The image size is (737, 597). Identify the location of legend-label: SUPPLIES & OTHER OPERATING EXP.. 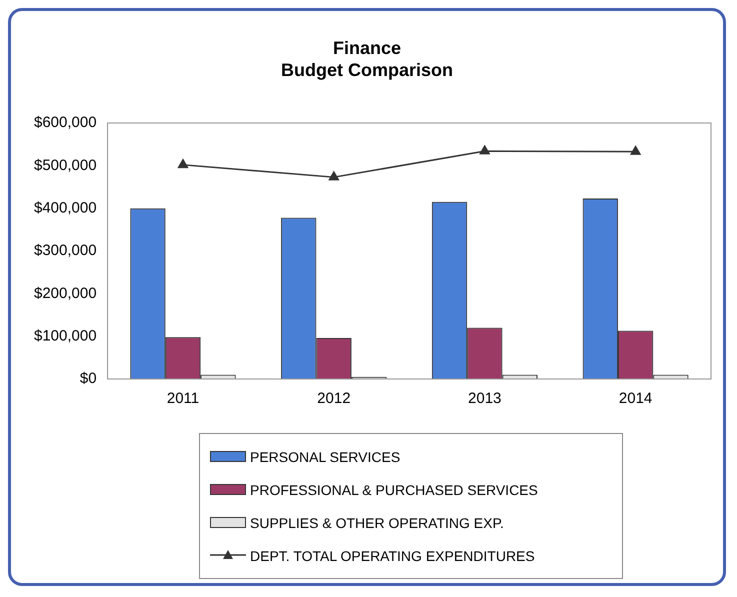
(377, 522).